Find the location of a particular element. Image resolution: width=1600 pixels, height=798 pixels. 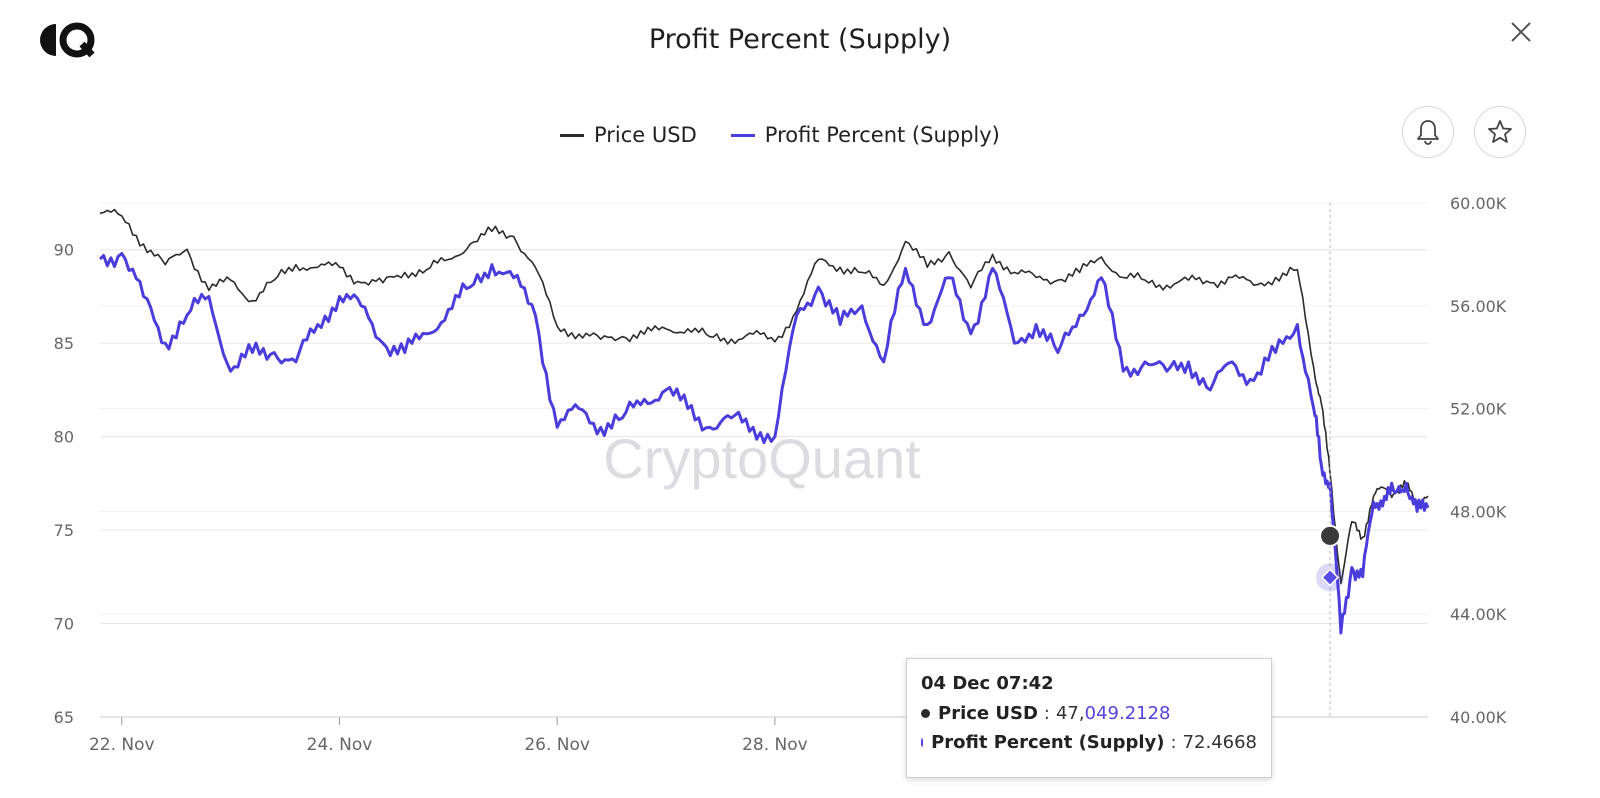

alert-button is located at coordinates (1428, 132).